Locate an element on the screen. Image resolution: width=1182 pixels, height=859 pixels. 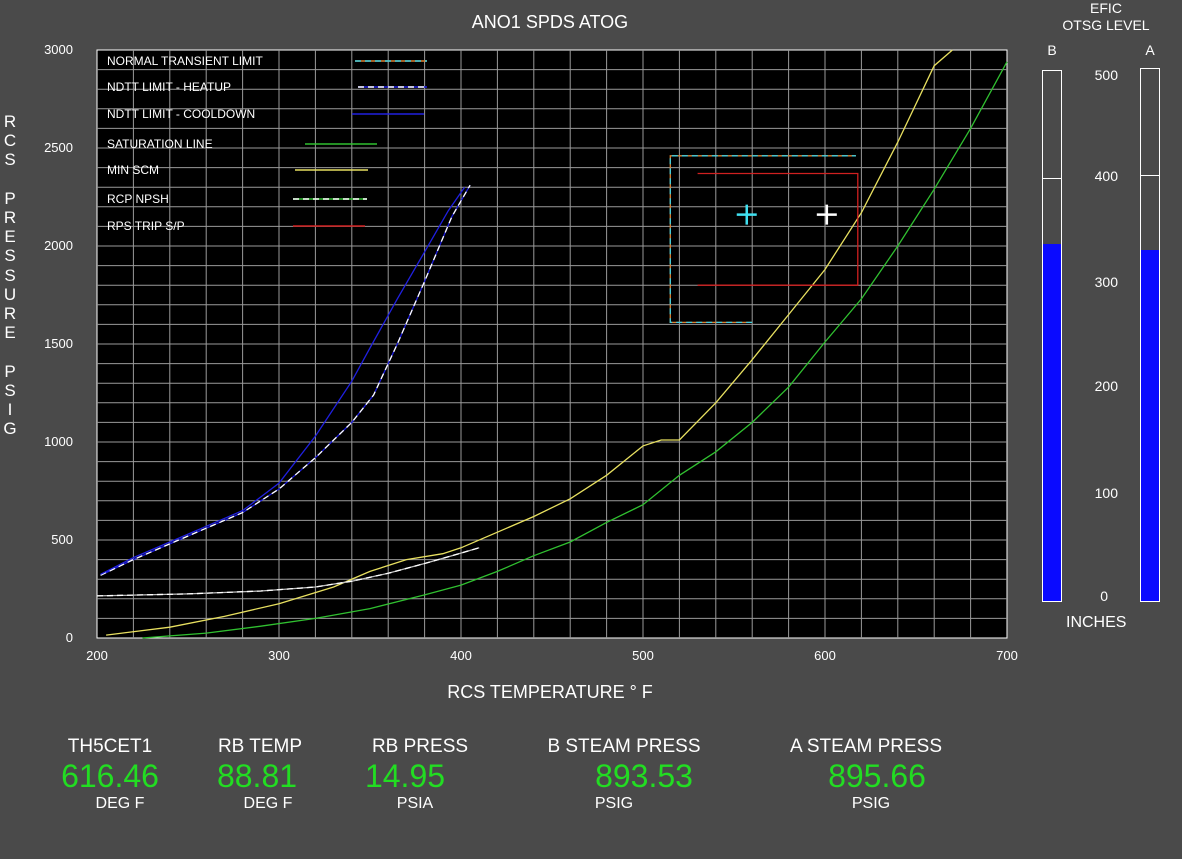
readout-rb-press: RB PRESS 14.95 PSIA is located at coordinates (420, 774).